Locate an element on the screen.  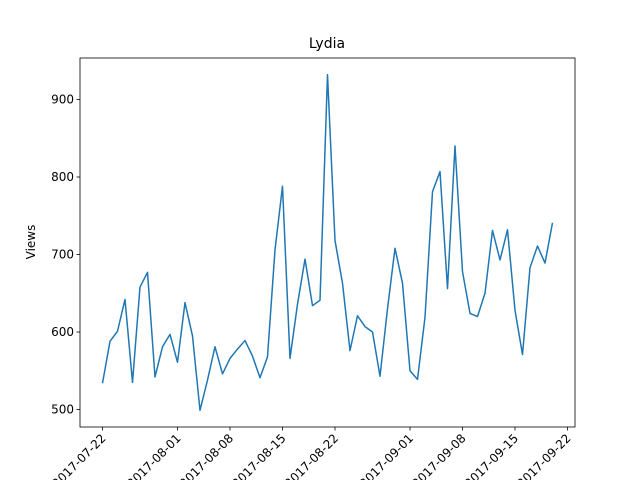
x-tick-label: 2017-09-22 is located at coordinates (543, 455).